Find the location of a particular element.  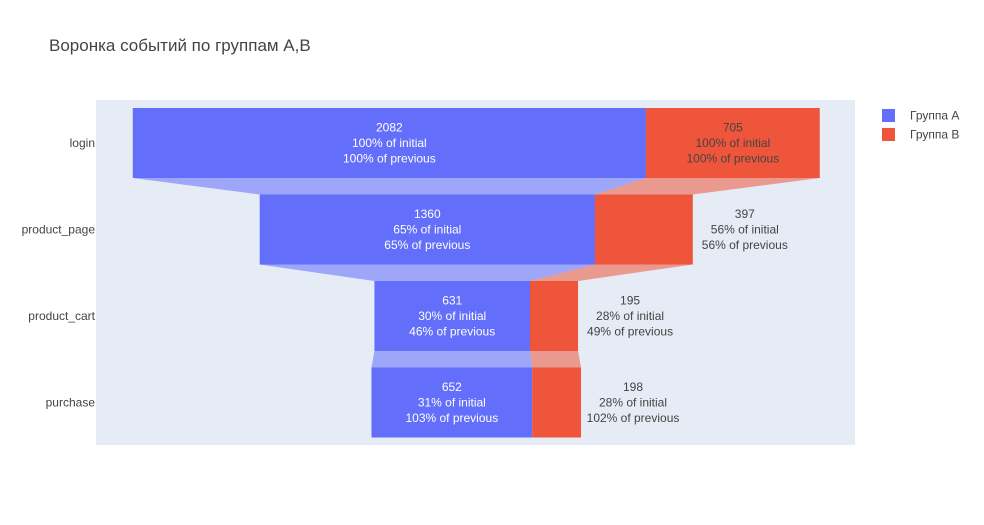

label-a-product_page: 1360 65% of initial 65% of previous is located at coordinates (427, 229).